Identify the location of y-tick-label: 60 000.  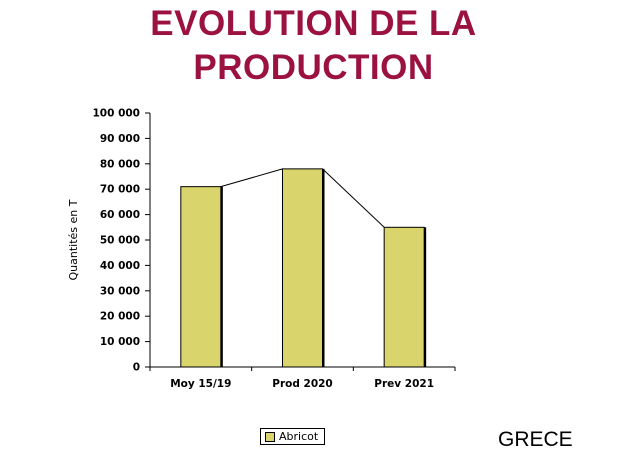
(120, 215).